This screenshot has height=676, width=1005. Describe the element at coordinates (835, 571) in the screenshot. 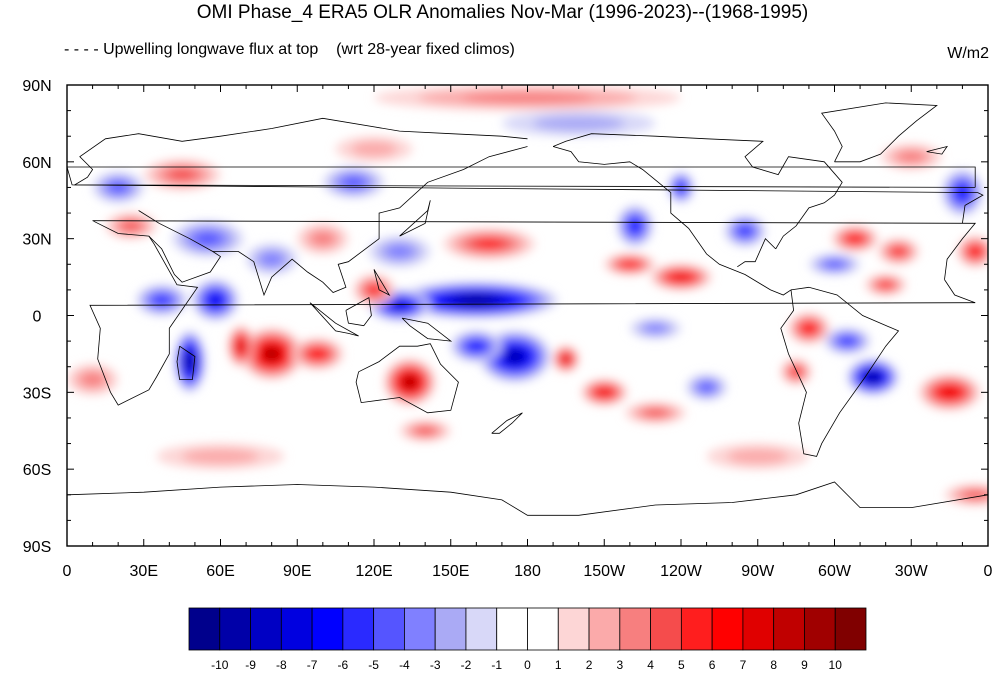

I see `x-tick-label: 60W` at that location.